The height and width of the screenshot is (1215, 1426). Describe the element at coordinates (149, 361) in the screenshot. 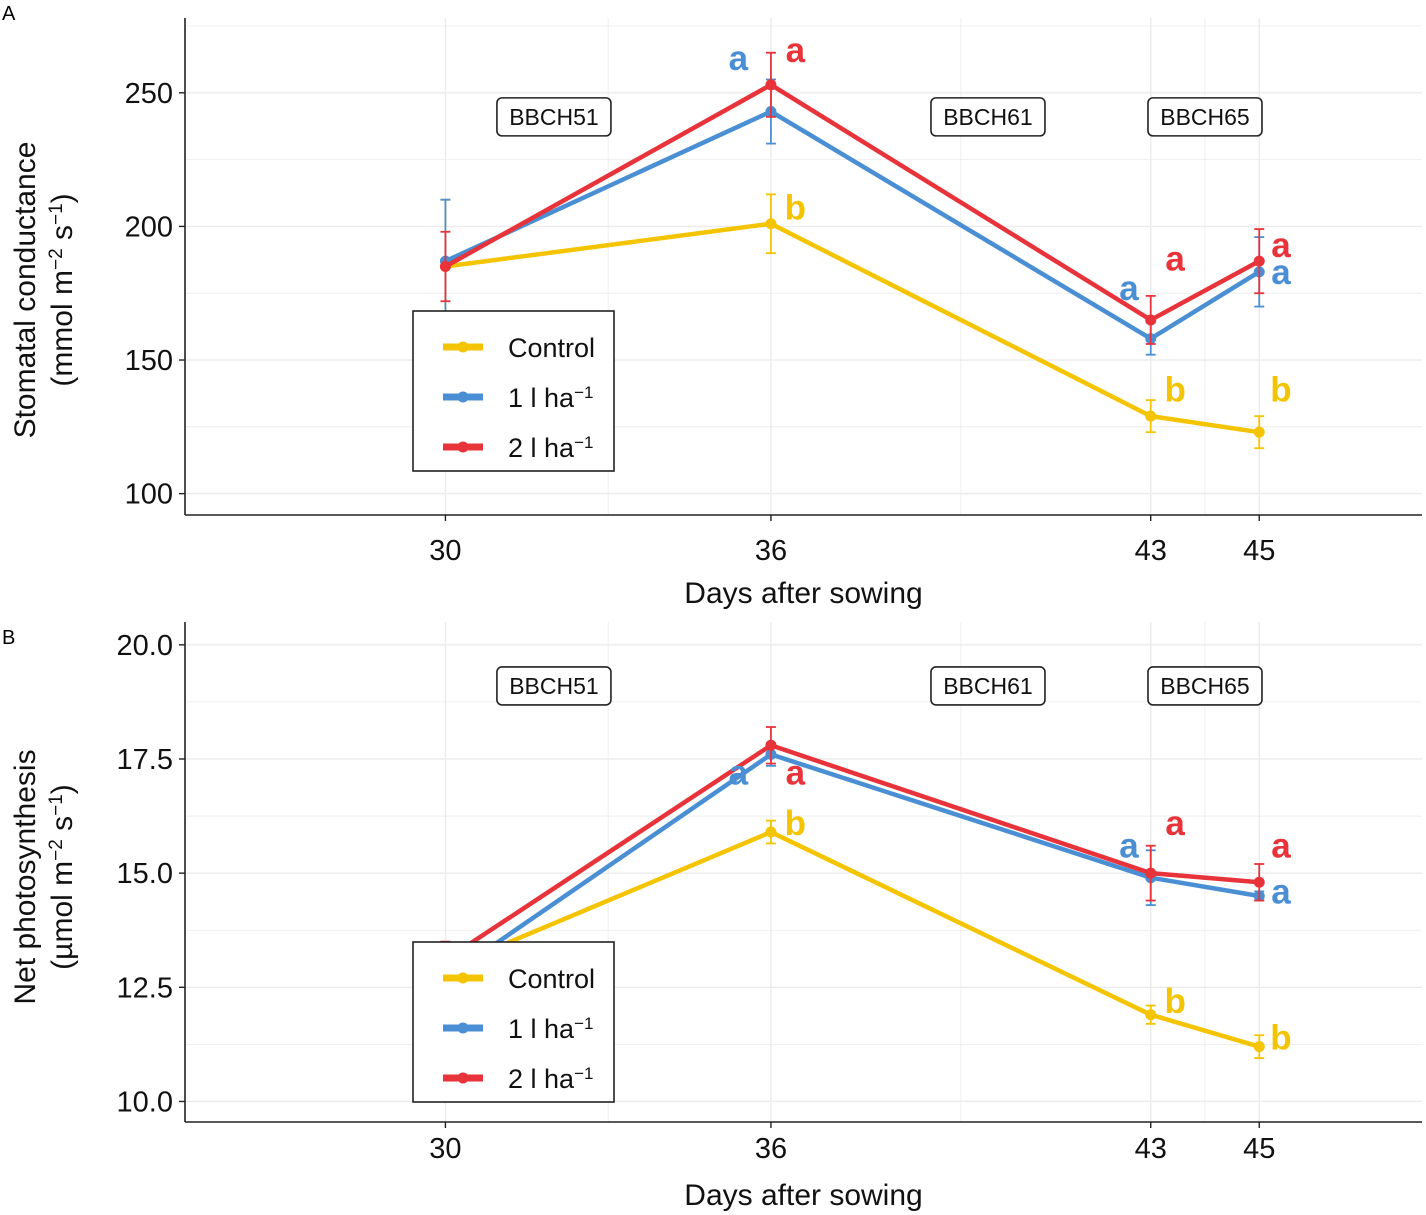

I see `y-tick-label: 150` at that location.